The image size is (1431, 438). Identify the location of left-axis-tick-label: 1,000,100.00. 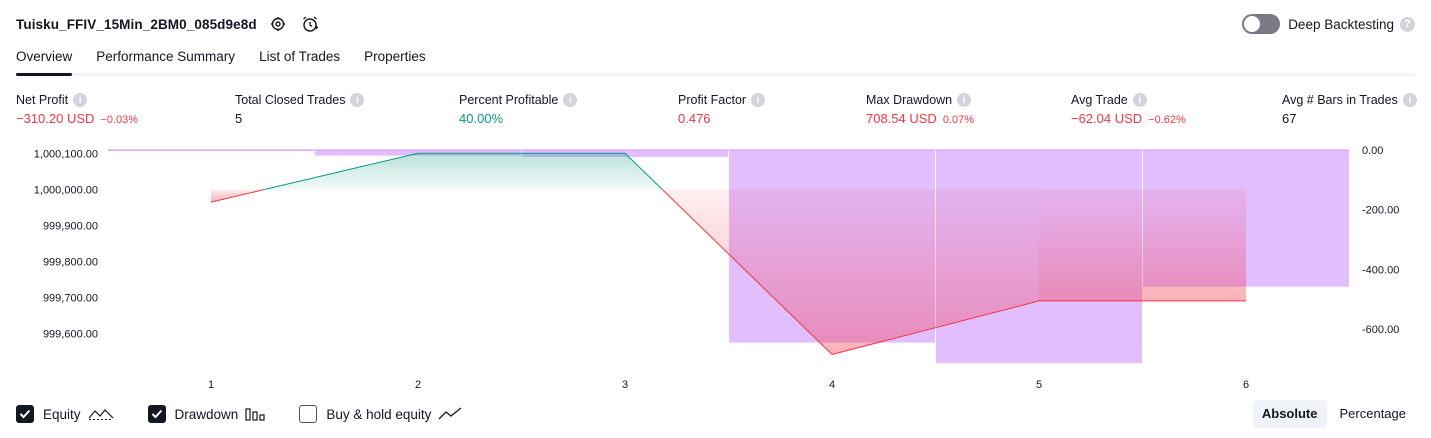
(66, 155).